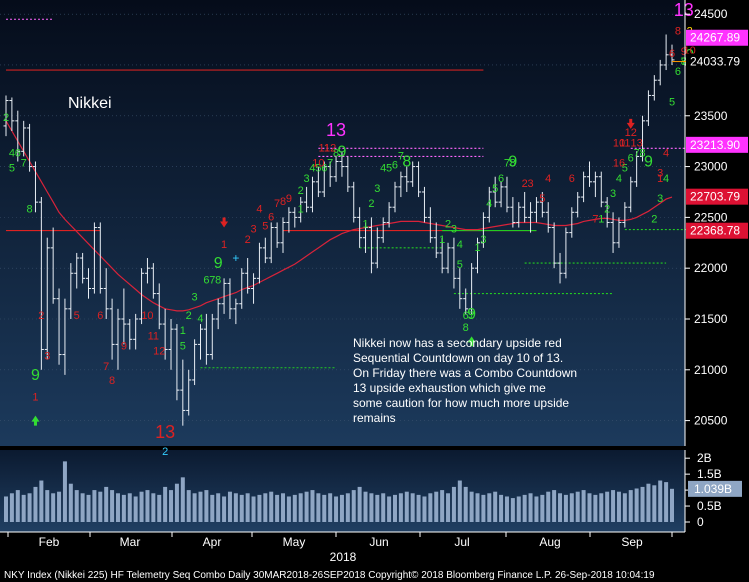 This screenshot has height=582, width=749. What do you see at coordinates (624, 143) in the screenshot?
I see `count-label: 11` at bounding box center [624, 143].